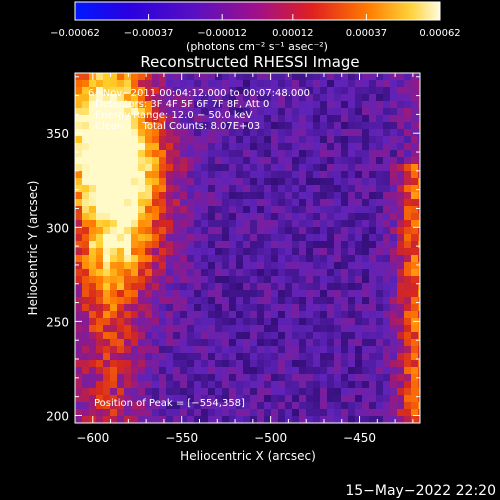 The image size is (500, 500). Describe the element at coordinates (366, 33) in the screenshot. I see `colorbar-tick-label: 0.00037` at that location.